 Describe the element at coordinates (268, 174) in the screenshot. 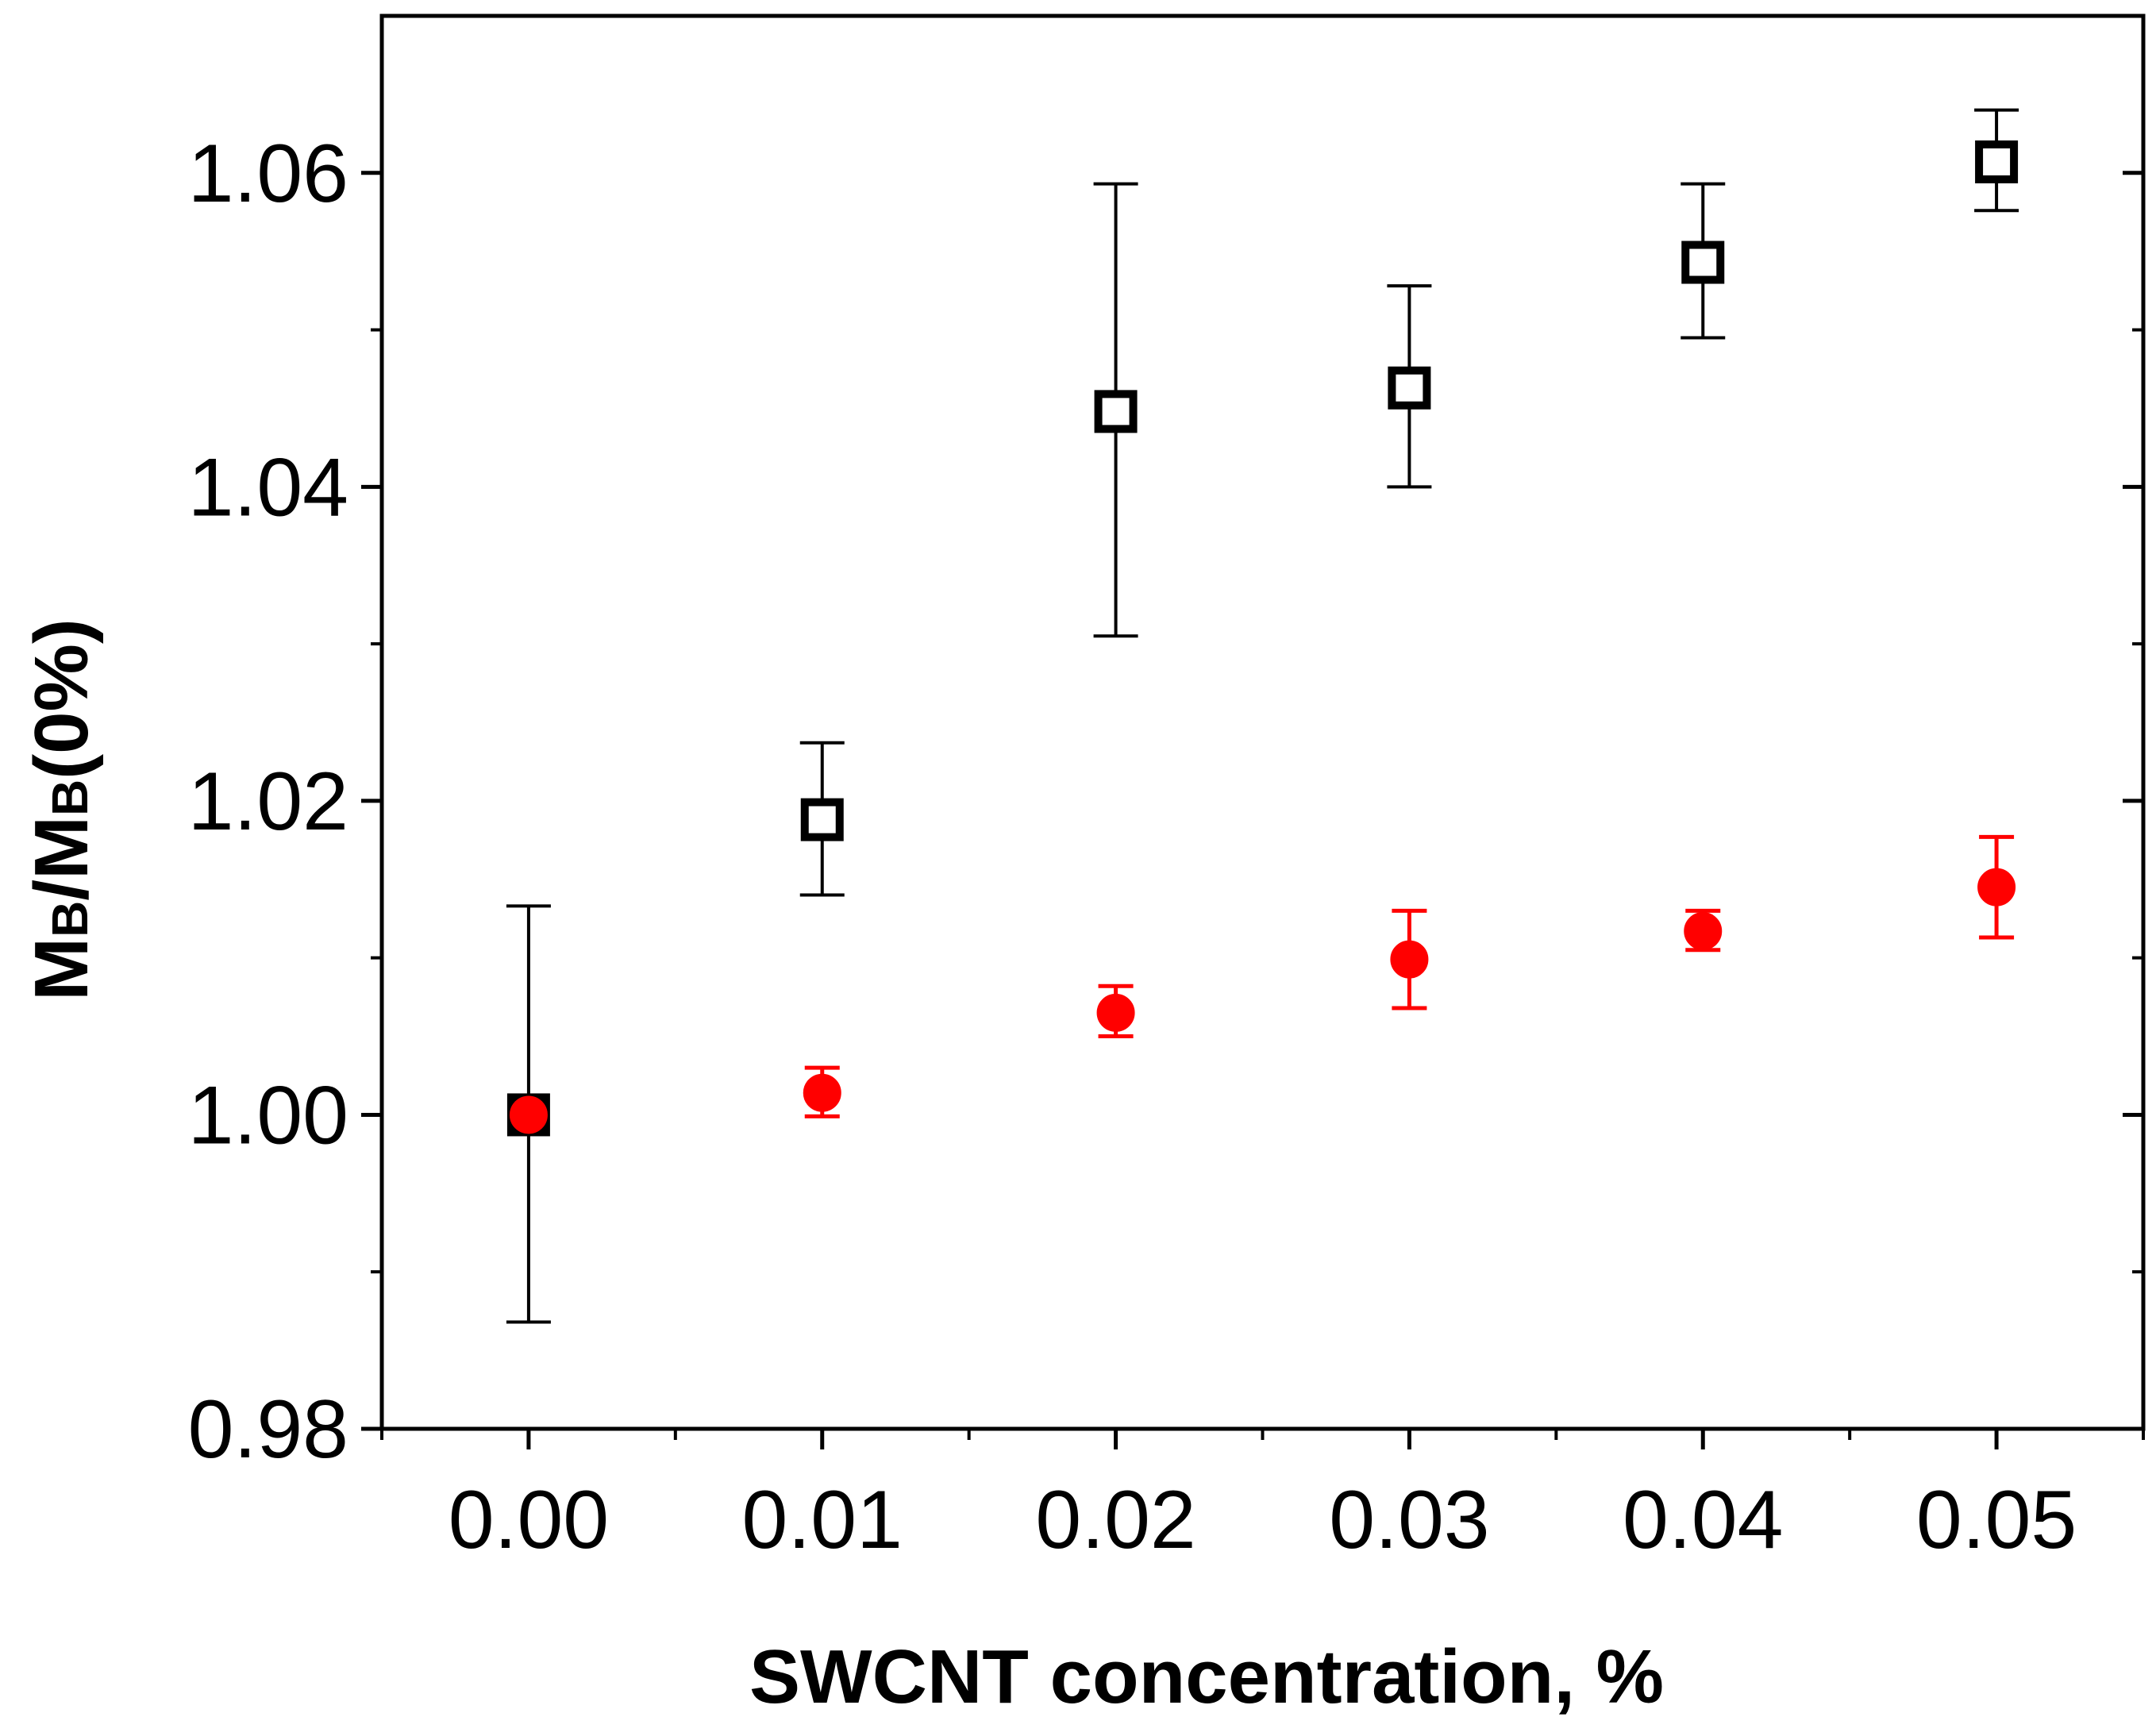

I see `y-tick-label: 1.06` at that location.